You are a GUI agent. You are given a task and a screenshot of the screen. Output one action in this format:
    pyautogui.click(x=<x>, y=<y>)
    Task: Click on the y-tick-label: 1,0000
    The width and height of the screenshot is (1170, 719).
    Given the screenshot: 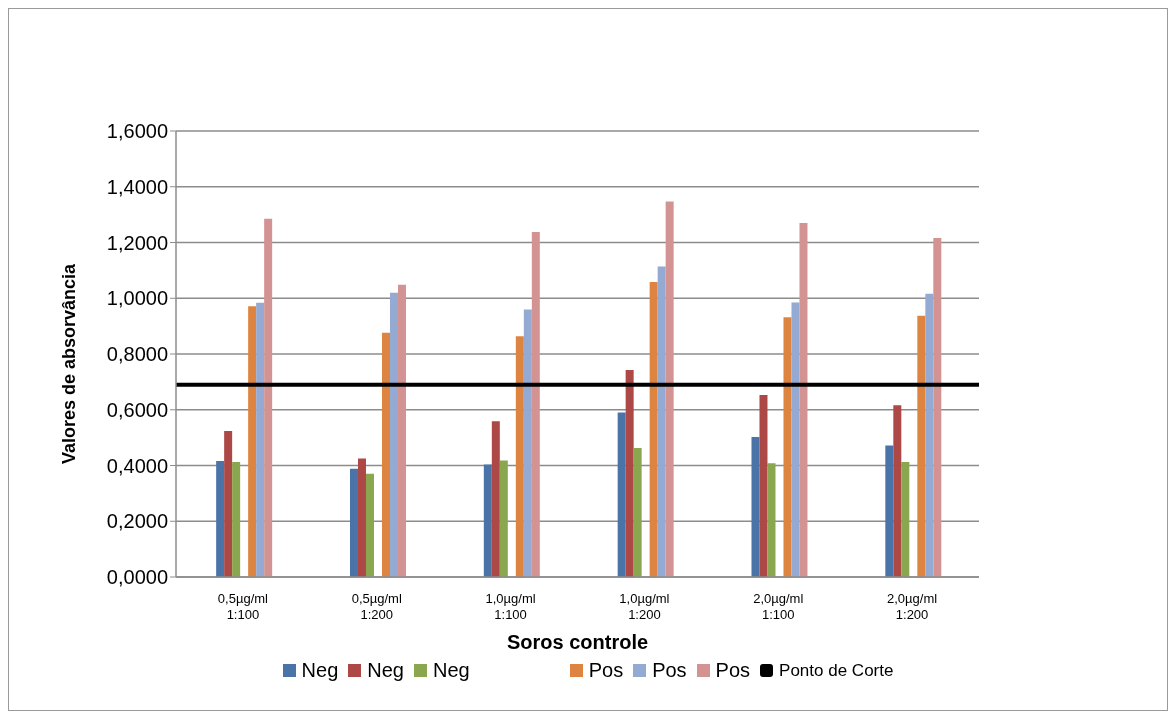 What is the action you would take?
    pyautogui.click(x=137, y=298)
    